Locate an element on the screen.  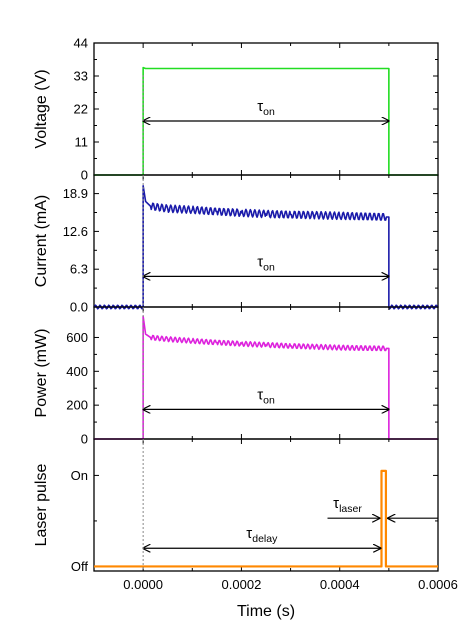
y-axis-title: Current (mA) is located at coordinates (41, 241).